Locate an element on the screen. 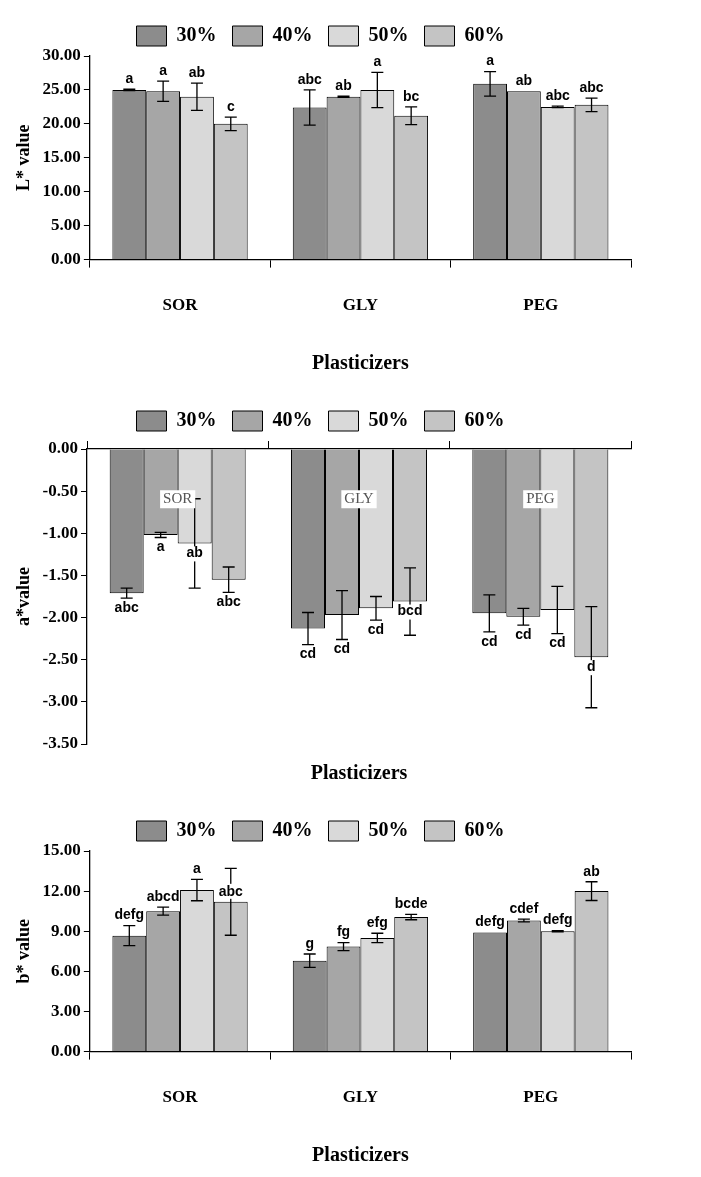  data-label: bcd is located at coordinates (410, 610).